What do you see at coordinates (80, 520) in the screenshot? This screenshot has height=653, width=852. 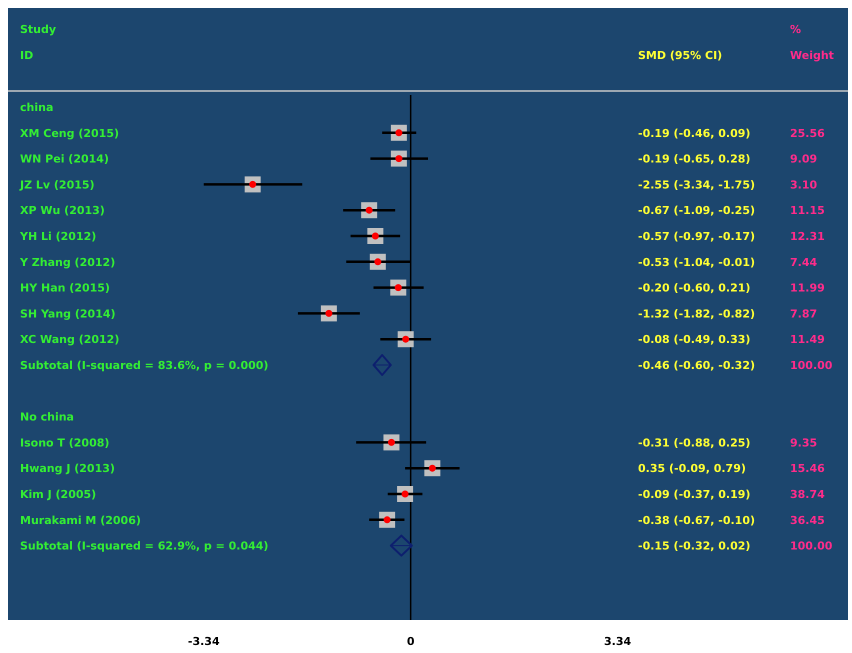 I see `y-tick-label: Murakami M (2006)` at bounding box center [80, 520].